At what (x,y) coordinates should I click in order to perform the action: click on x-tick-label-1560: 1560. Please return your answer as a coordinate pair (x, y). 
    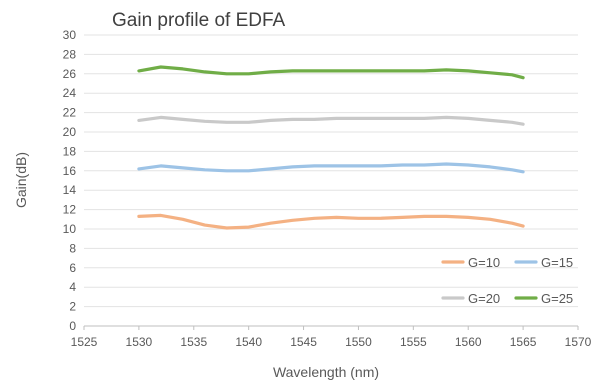
    Looking at the image, I should click on (468, 342).